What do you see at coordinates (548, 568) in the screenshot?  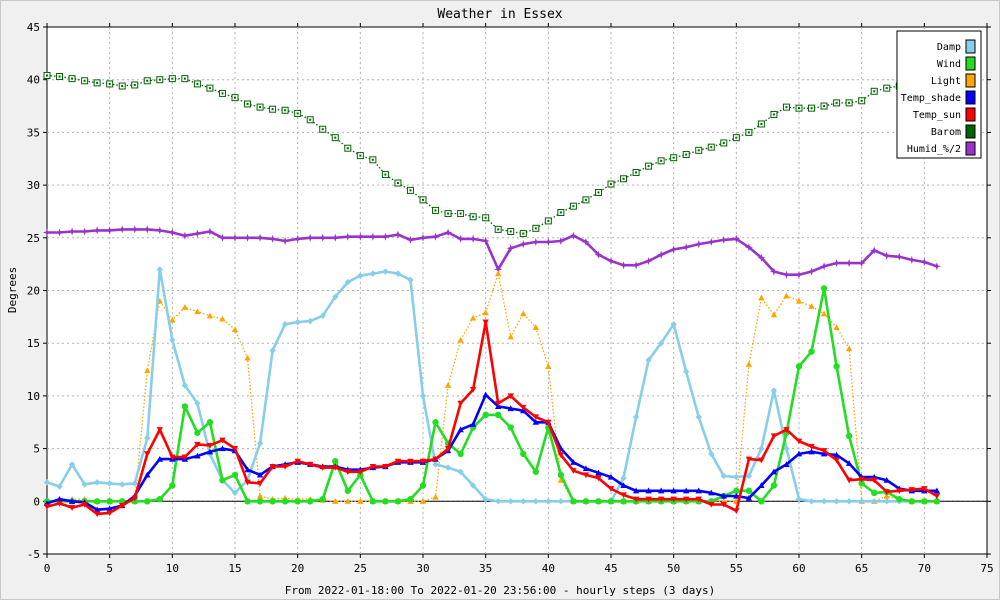 I see `x-tick-label: 40` at bounding box center [548, 568].